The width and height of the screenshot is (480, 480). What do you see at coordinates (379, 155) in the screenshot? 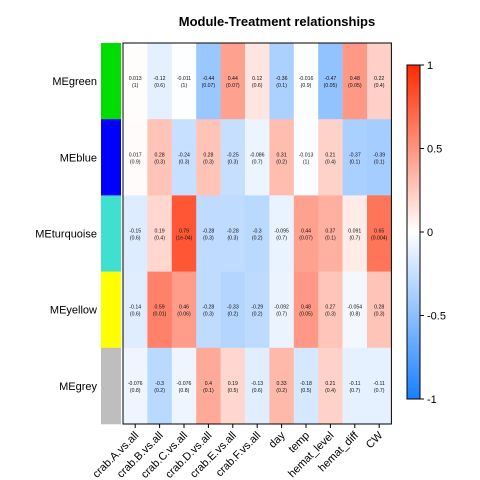
I see `cell-correlation-label: -0.39` at bounding box center [379, 155].